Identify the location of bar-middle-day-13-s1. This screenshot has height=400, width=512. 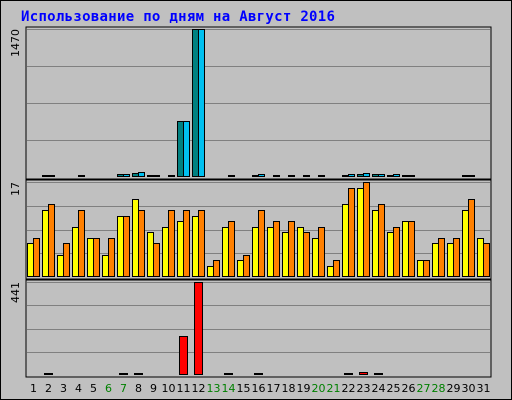
(210, 271).